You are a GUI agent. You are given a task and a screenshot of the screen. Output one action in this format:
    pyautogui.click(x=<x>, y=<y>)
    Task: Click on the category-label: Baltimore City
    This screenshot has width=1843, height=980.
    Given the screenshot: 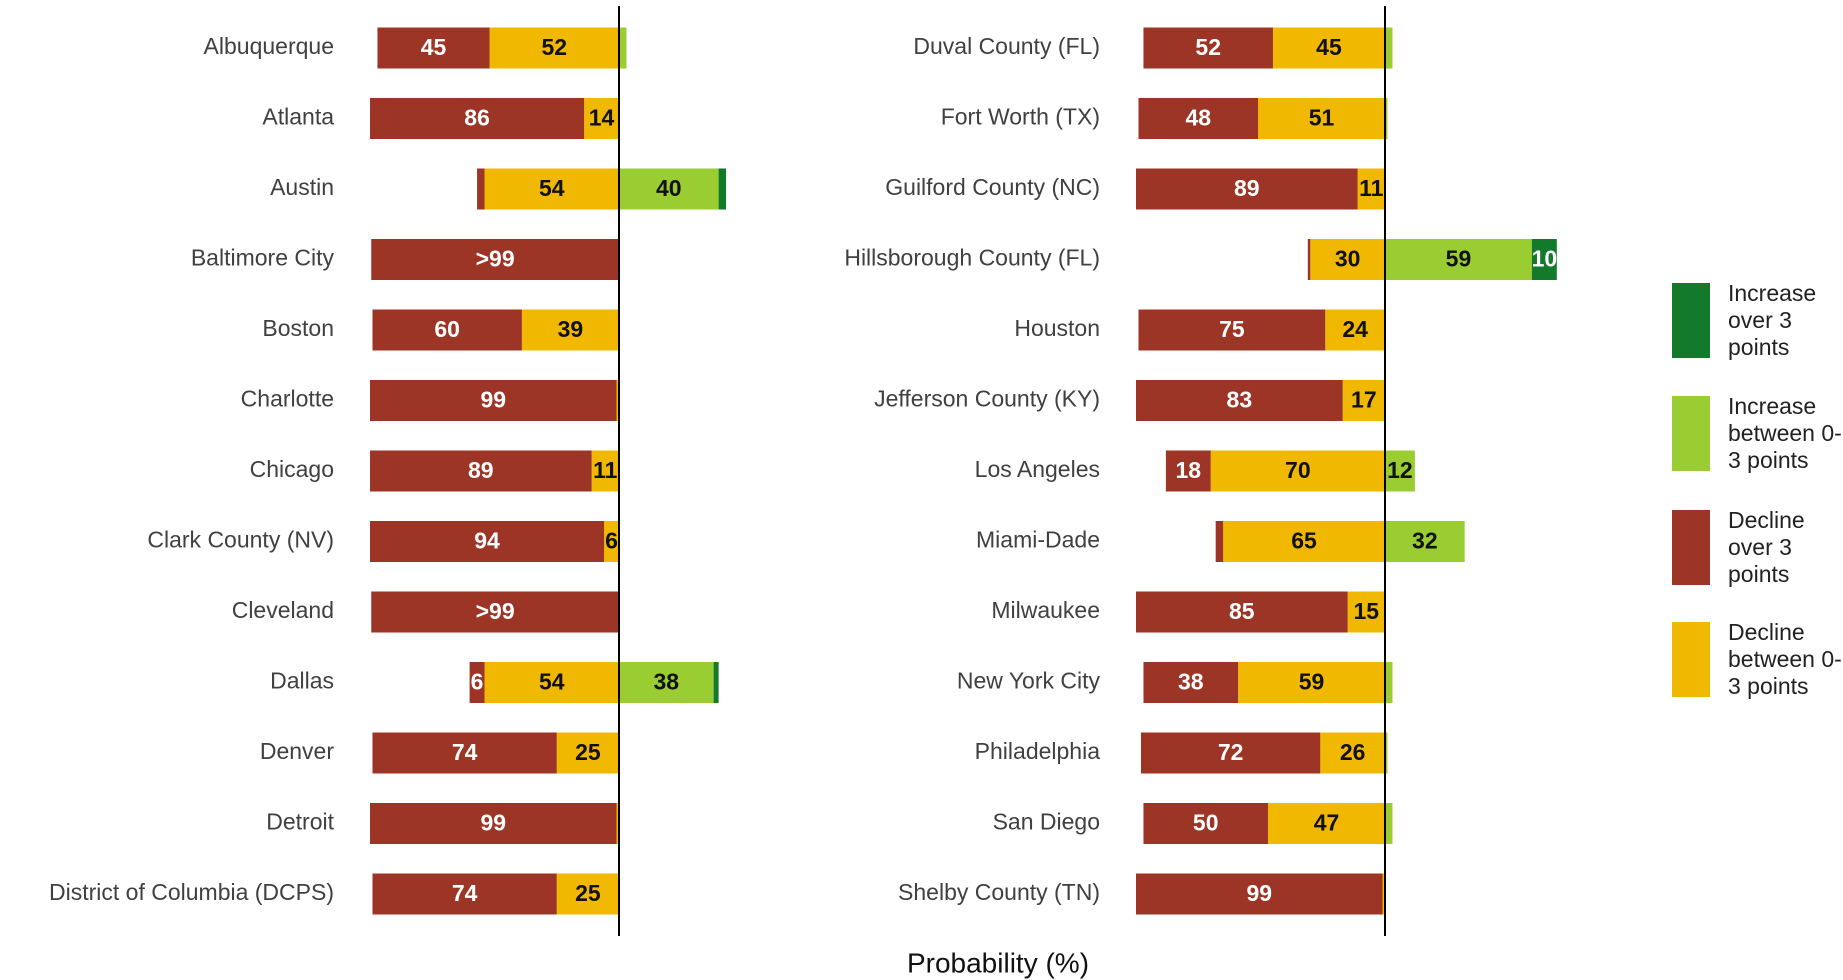 What is the action you would take?
    pyautogui.click(x=263, y=258)
    